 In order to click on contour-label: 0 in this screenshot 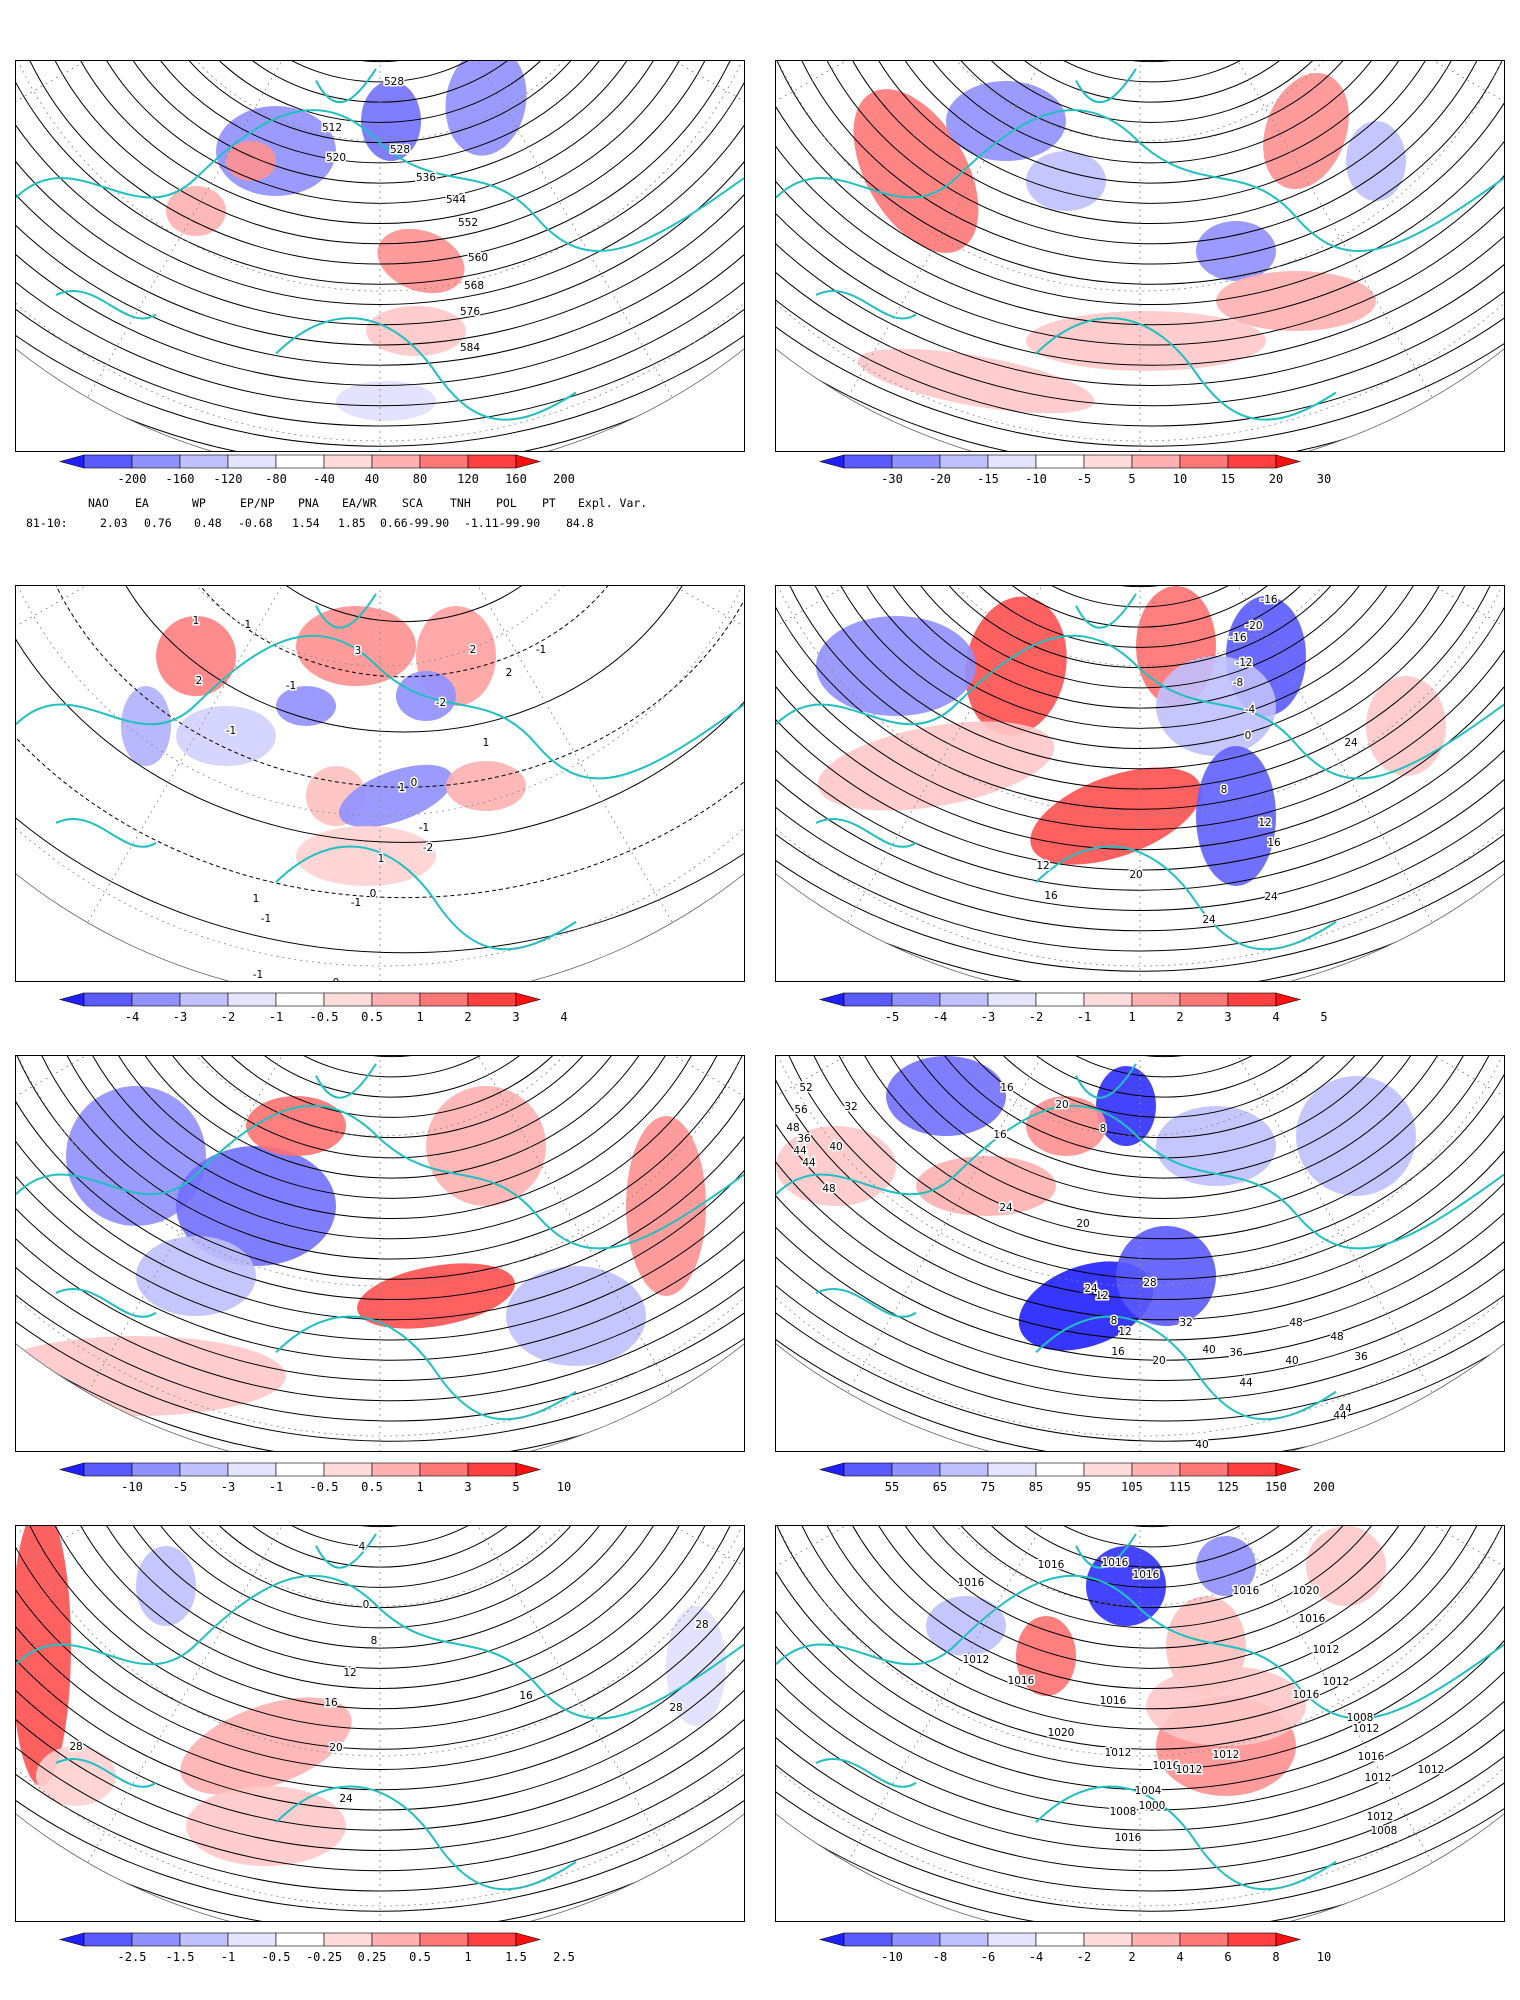, I will do `click(414, 783)`.